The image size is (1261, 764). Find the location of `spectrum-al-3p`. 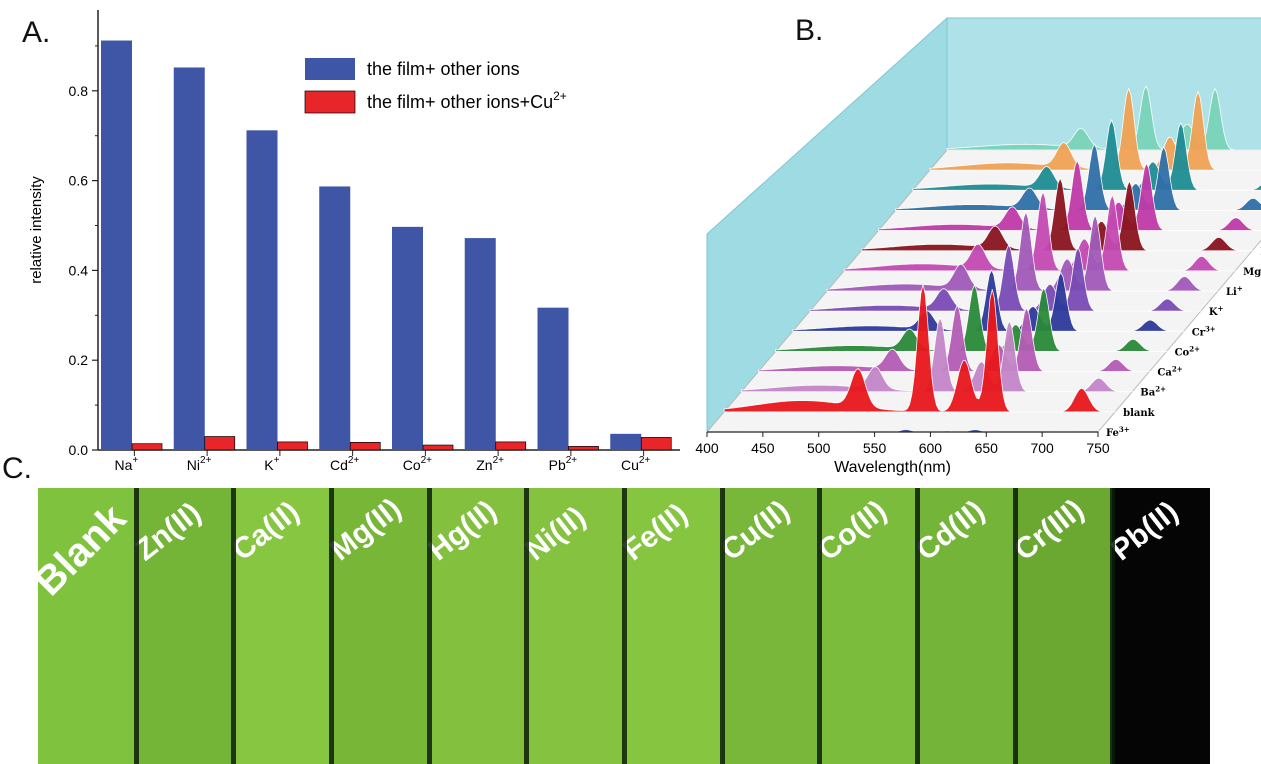

spectrum-al-3p is located at coordinates (1086, 154).